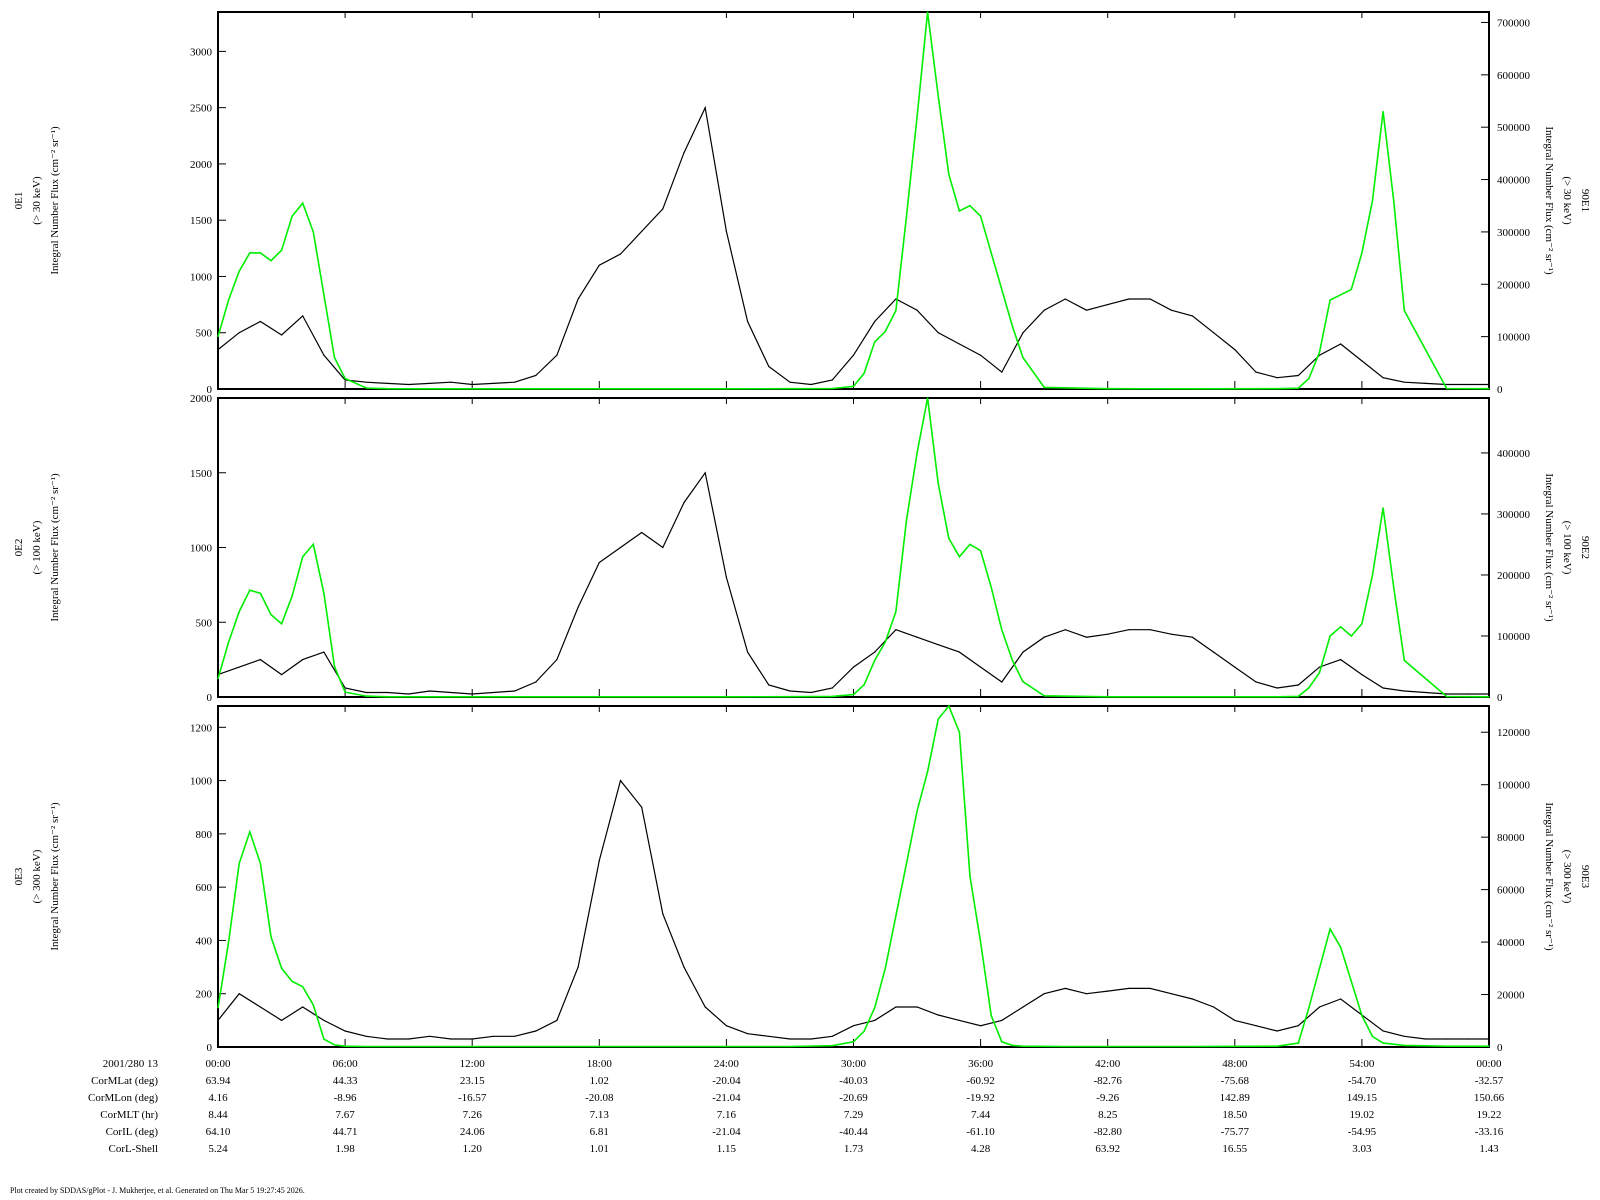  Describe the element at coordinates (201, 109) in the screenshot. I see `left-tick-label: 2500` at that location.